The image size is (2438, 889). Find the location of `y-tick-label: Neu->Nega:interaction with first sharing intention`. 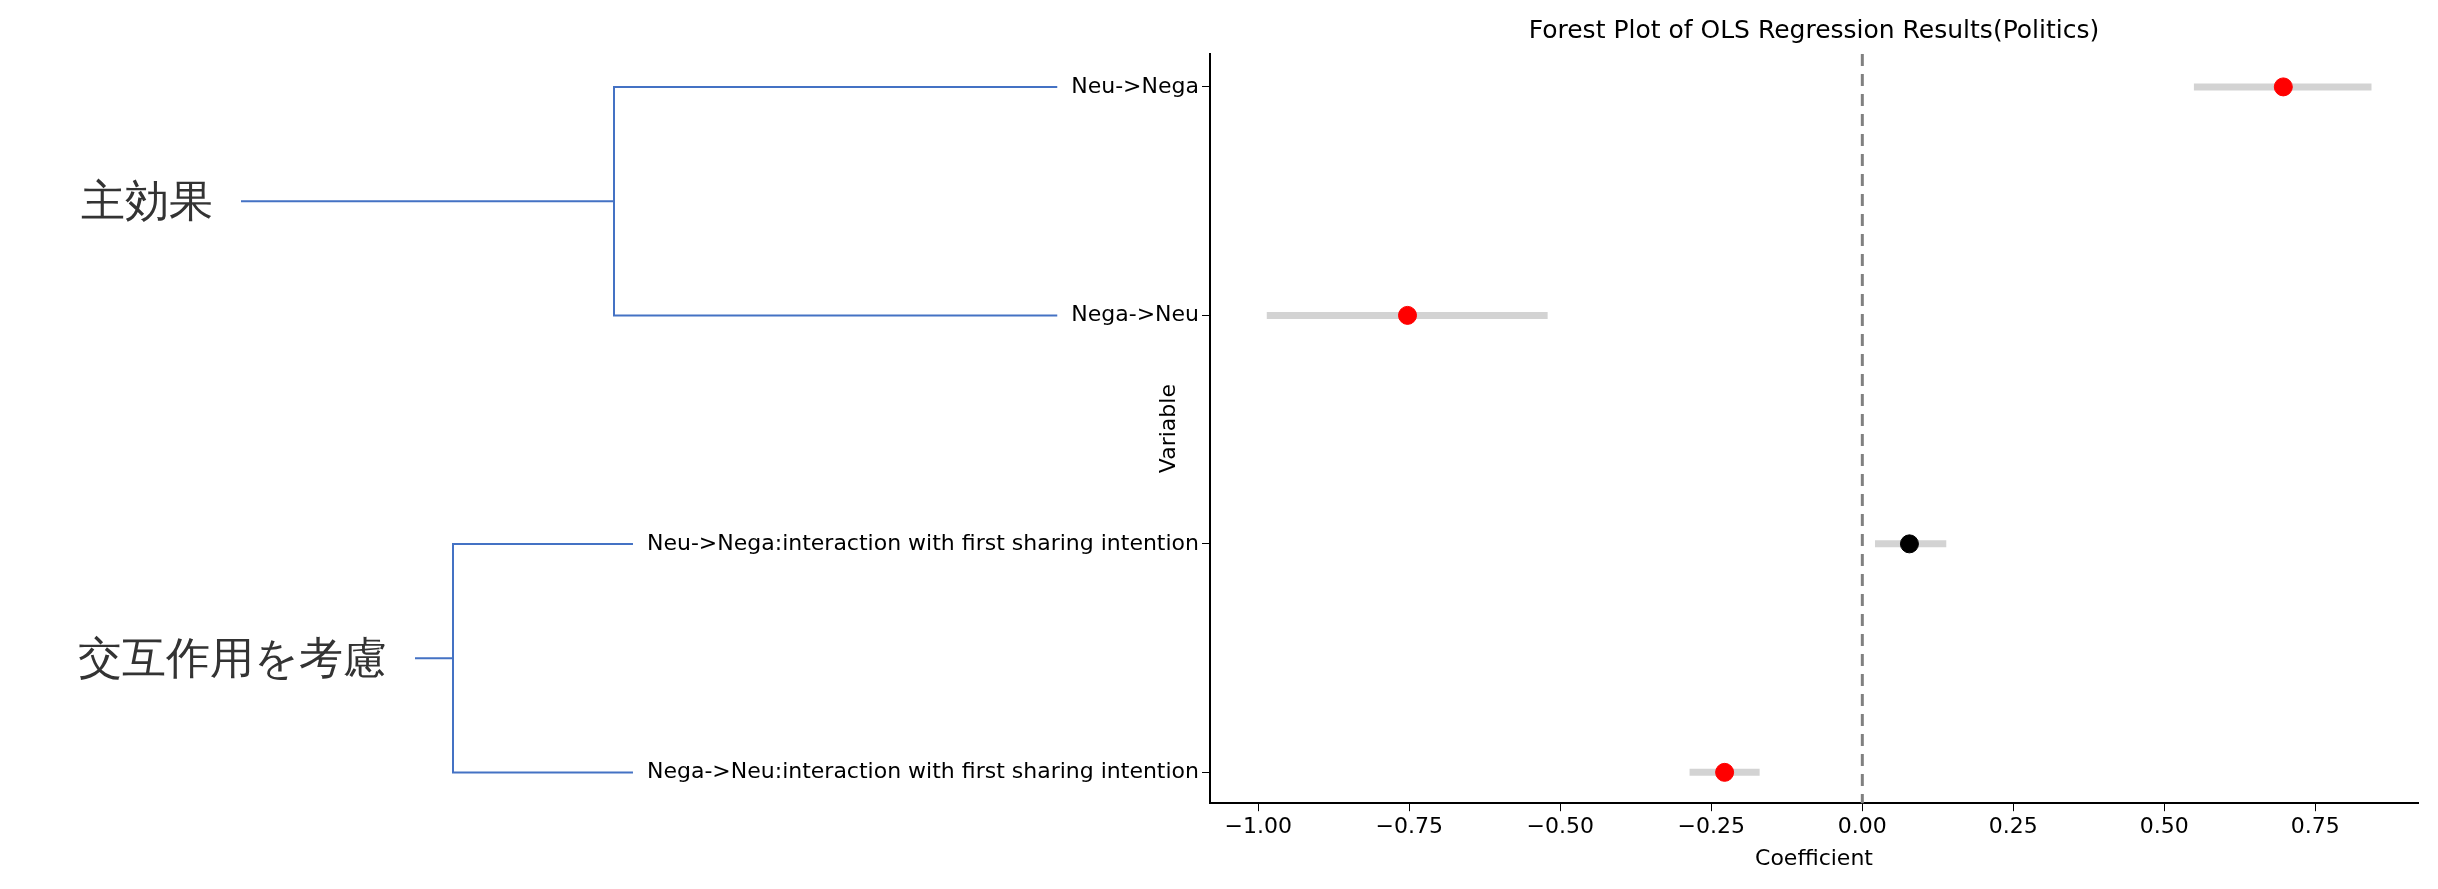

y-tick-label: Neu->Nega:interaction with first sharing intention is located at coordinates (922, 542).